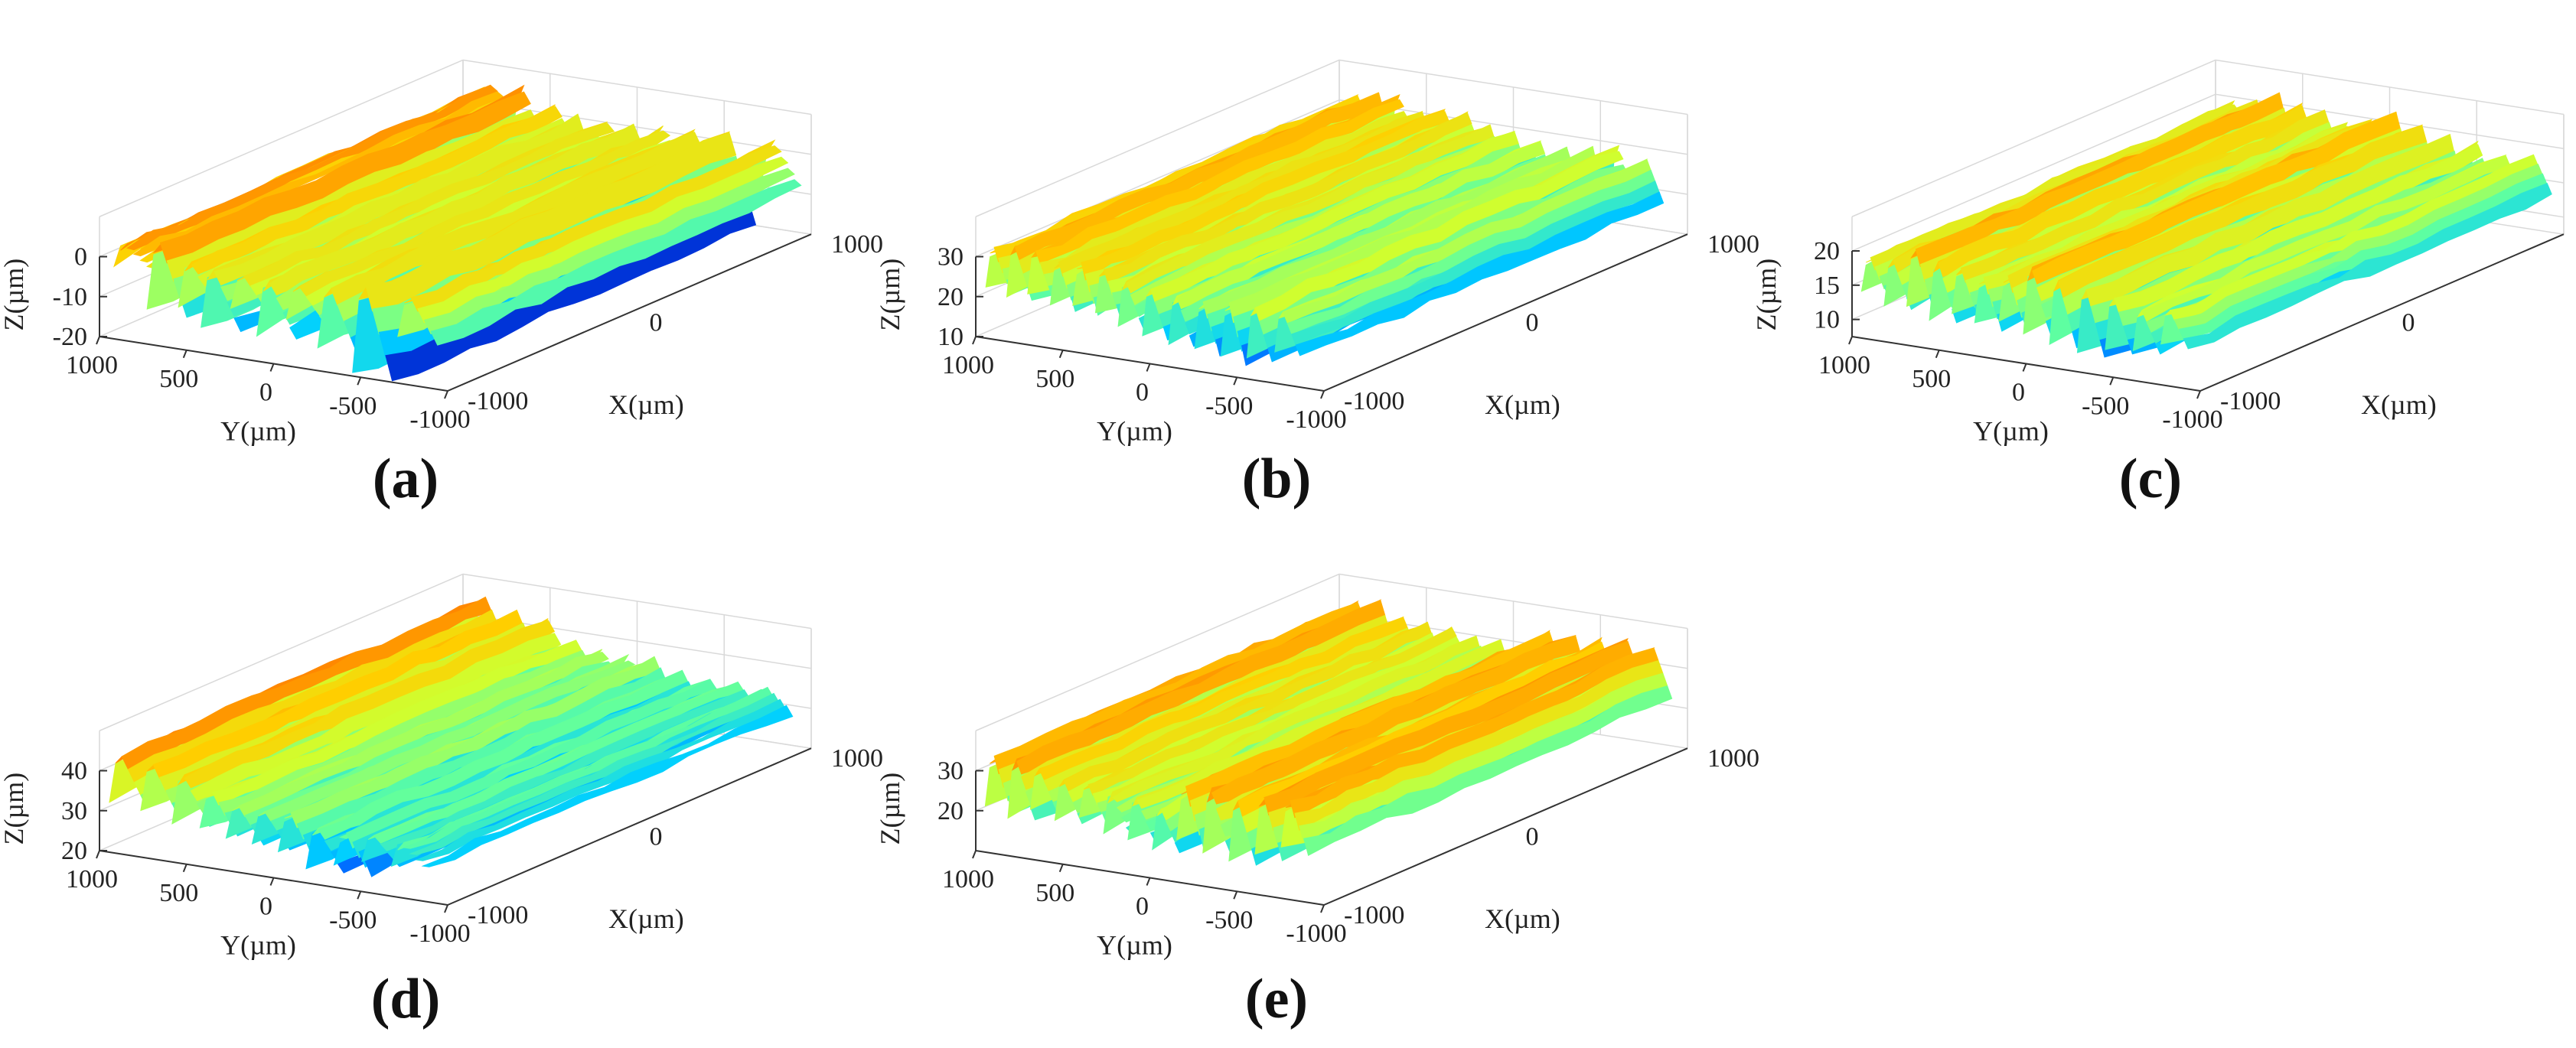 Image resolution: width=2576 pixels, height=1048 pixels. What do you see at coordinates (70, 337) in the screenshot?
I see `z-tick-label: -20` at bounding box center [70, 337].